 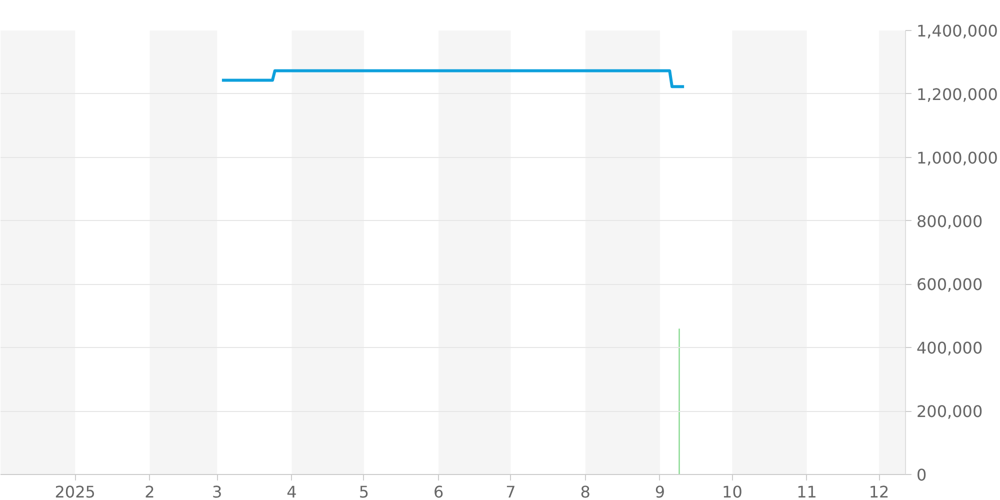 What do you see at coordinates (217, 491) in the screenshot?
I see `x-tick-label: 3` at bounding box center [217, 491].